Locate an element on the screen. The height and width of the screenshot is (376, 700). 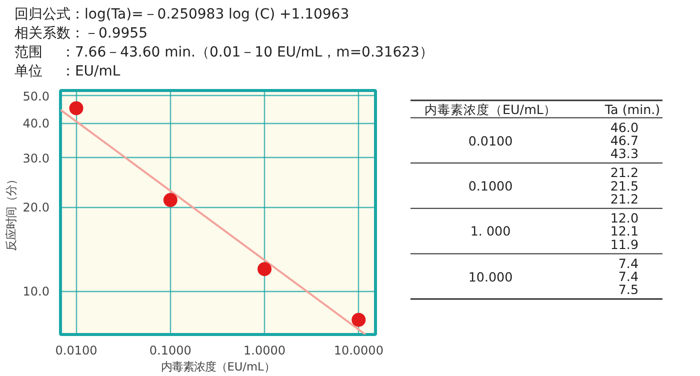
x-tick-label: 0.0100 is located at coordinates (76, 351).